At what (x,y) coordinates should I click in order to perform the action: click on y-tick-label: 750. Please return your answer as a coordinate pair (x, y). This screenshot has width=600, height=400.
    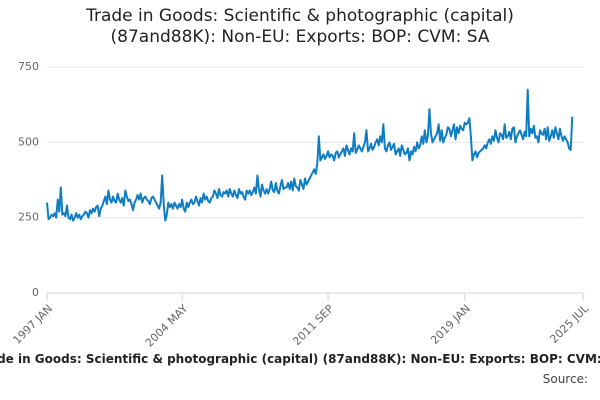
    Looking at the image, I should click on (28, 66).